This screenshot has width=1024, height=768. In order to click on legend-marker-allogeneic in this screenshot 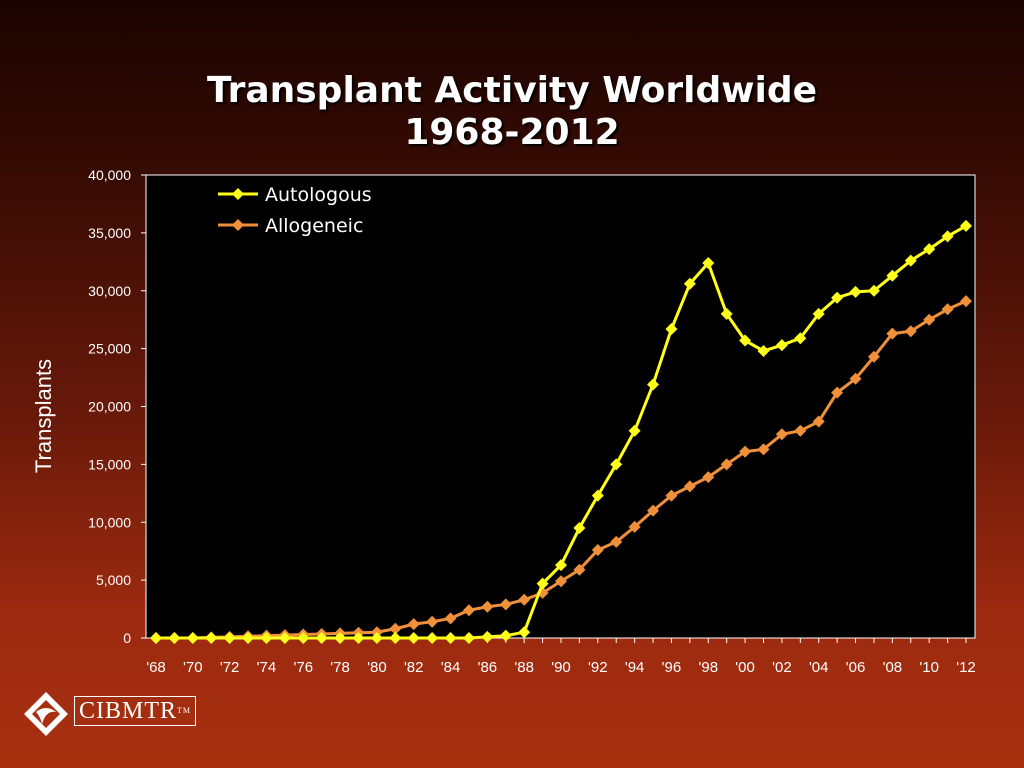, I will do `click(238, 225)`.